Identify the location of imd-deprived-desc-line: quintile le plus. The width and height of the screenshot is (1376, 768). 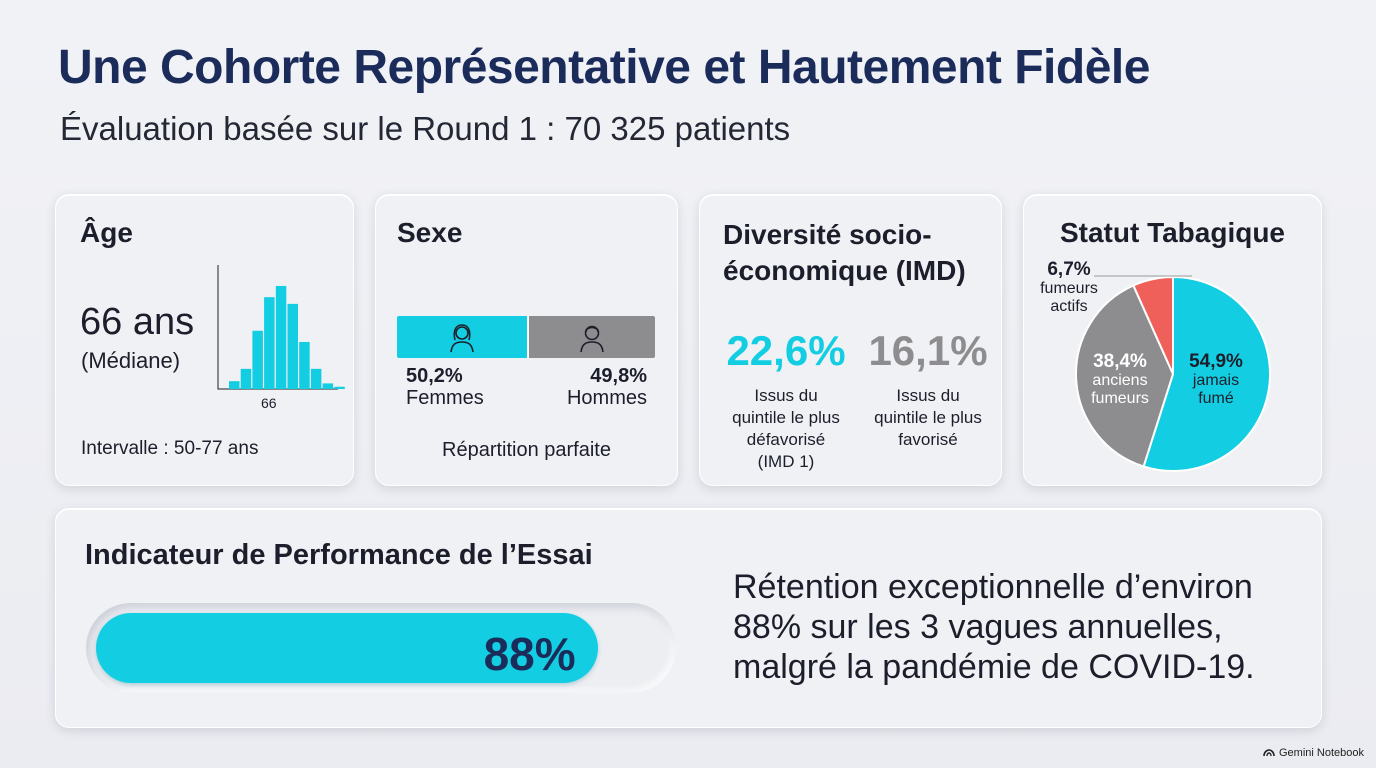
(786, 417).